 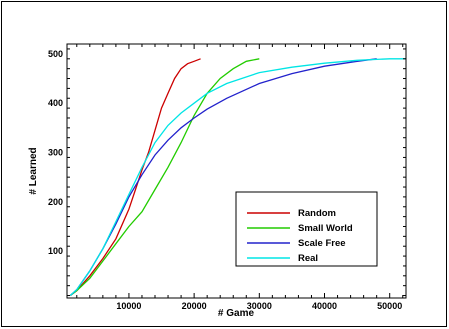 I want to click on legend: Random Small World Scale Free Real, so click(x=306, y=229).